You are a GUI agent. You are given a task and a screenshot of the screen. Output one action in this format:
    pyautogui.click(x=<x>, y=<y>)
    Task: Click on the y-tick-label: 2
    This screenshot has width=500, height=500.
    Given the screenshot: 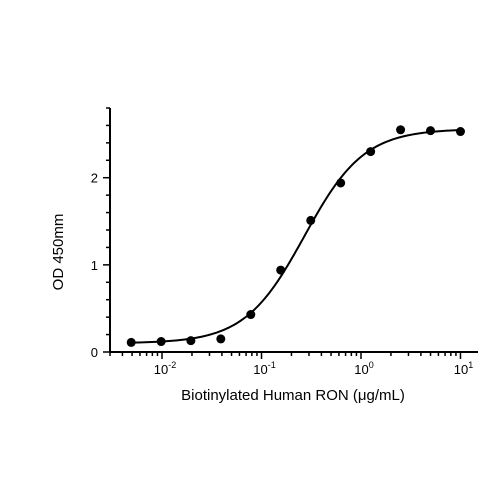 What is the action you would take?
    pyautogui.click(x=94, y=178)
    